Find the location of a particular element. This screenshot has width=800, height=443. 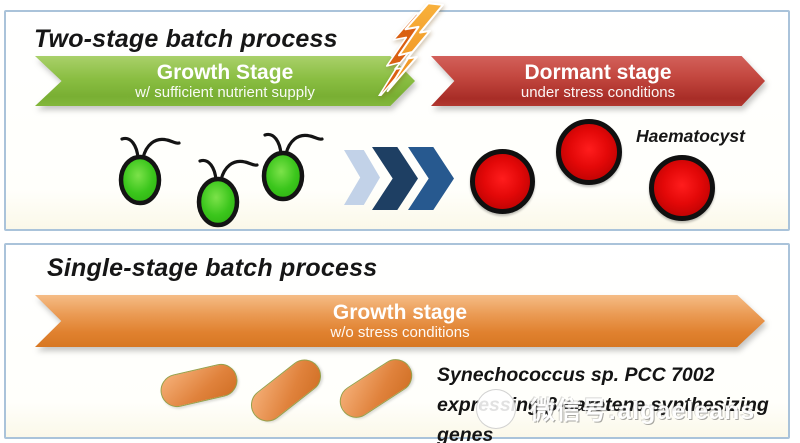

watermark-logo-icon is located at coordinates (496, 409).